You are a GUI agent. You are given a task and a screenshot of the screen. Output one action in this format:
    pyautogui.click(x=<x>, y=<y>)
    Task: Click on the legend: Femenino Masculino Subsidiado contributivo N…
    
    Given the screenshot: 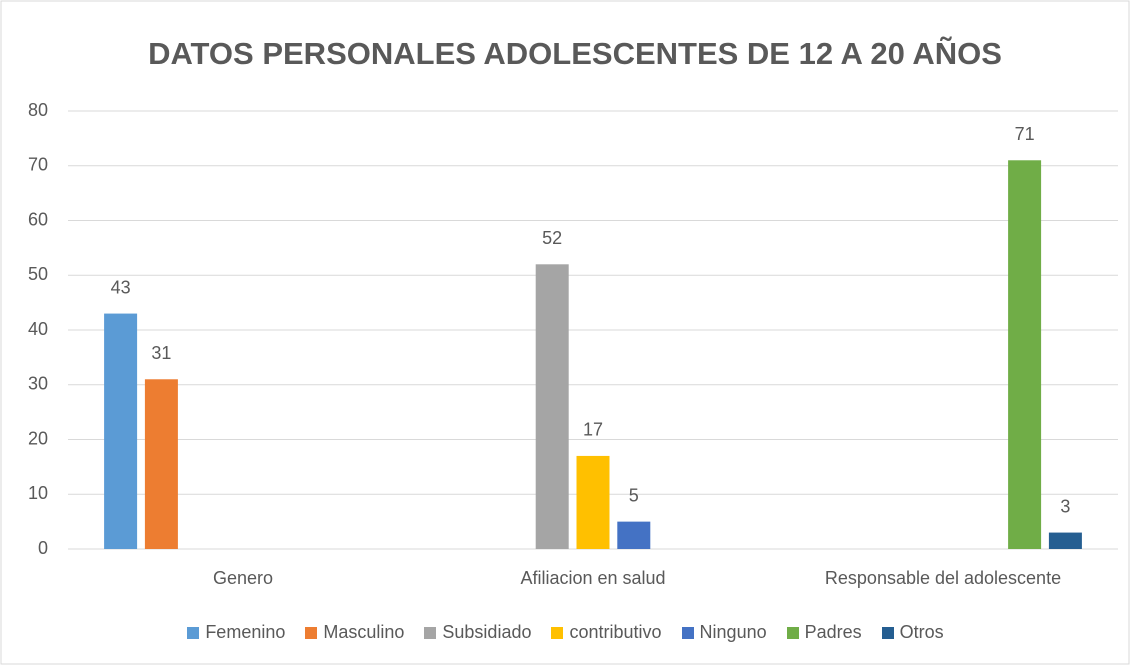 What is the action you would take?
    pyautogui.click(x=565, y=632)
    